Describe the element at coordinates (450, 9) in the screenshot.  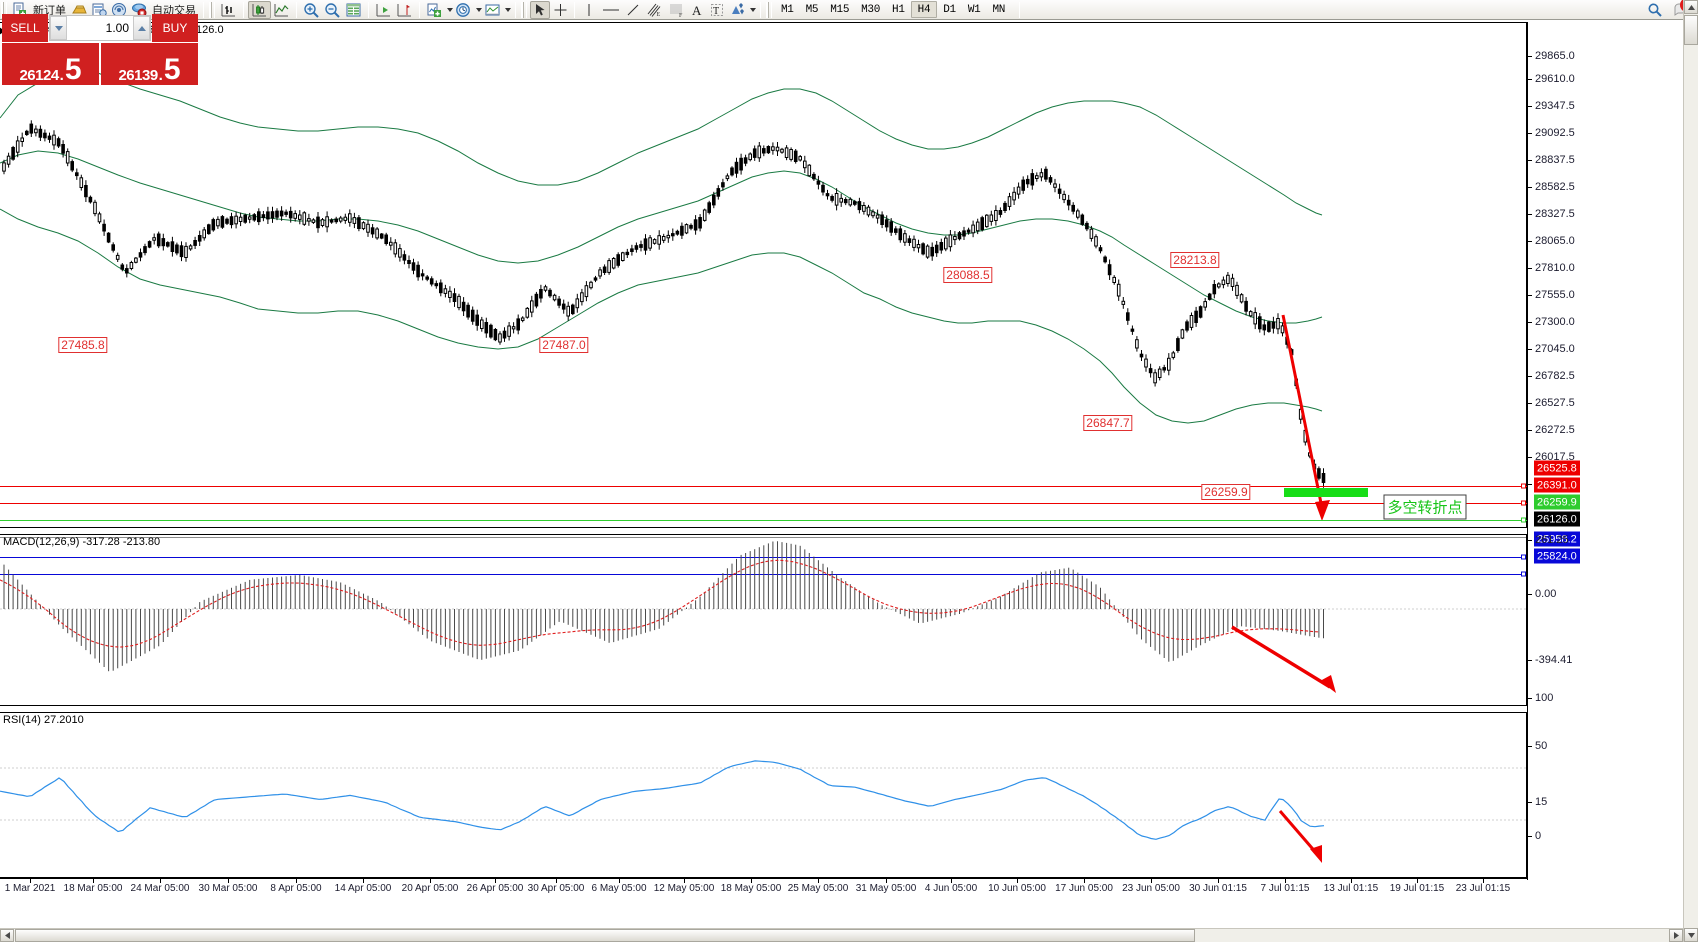
I see `indicators-dropdown-caret` at that location.